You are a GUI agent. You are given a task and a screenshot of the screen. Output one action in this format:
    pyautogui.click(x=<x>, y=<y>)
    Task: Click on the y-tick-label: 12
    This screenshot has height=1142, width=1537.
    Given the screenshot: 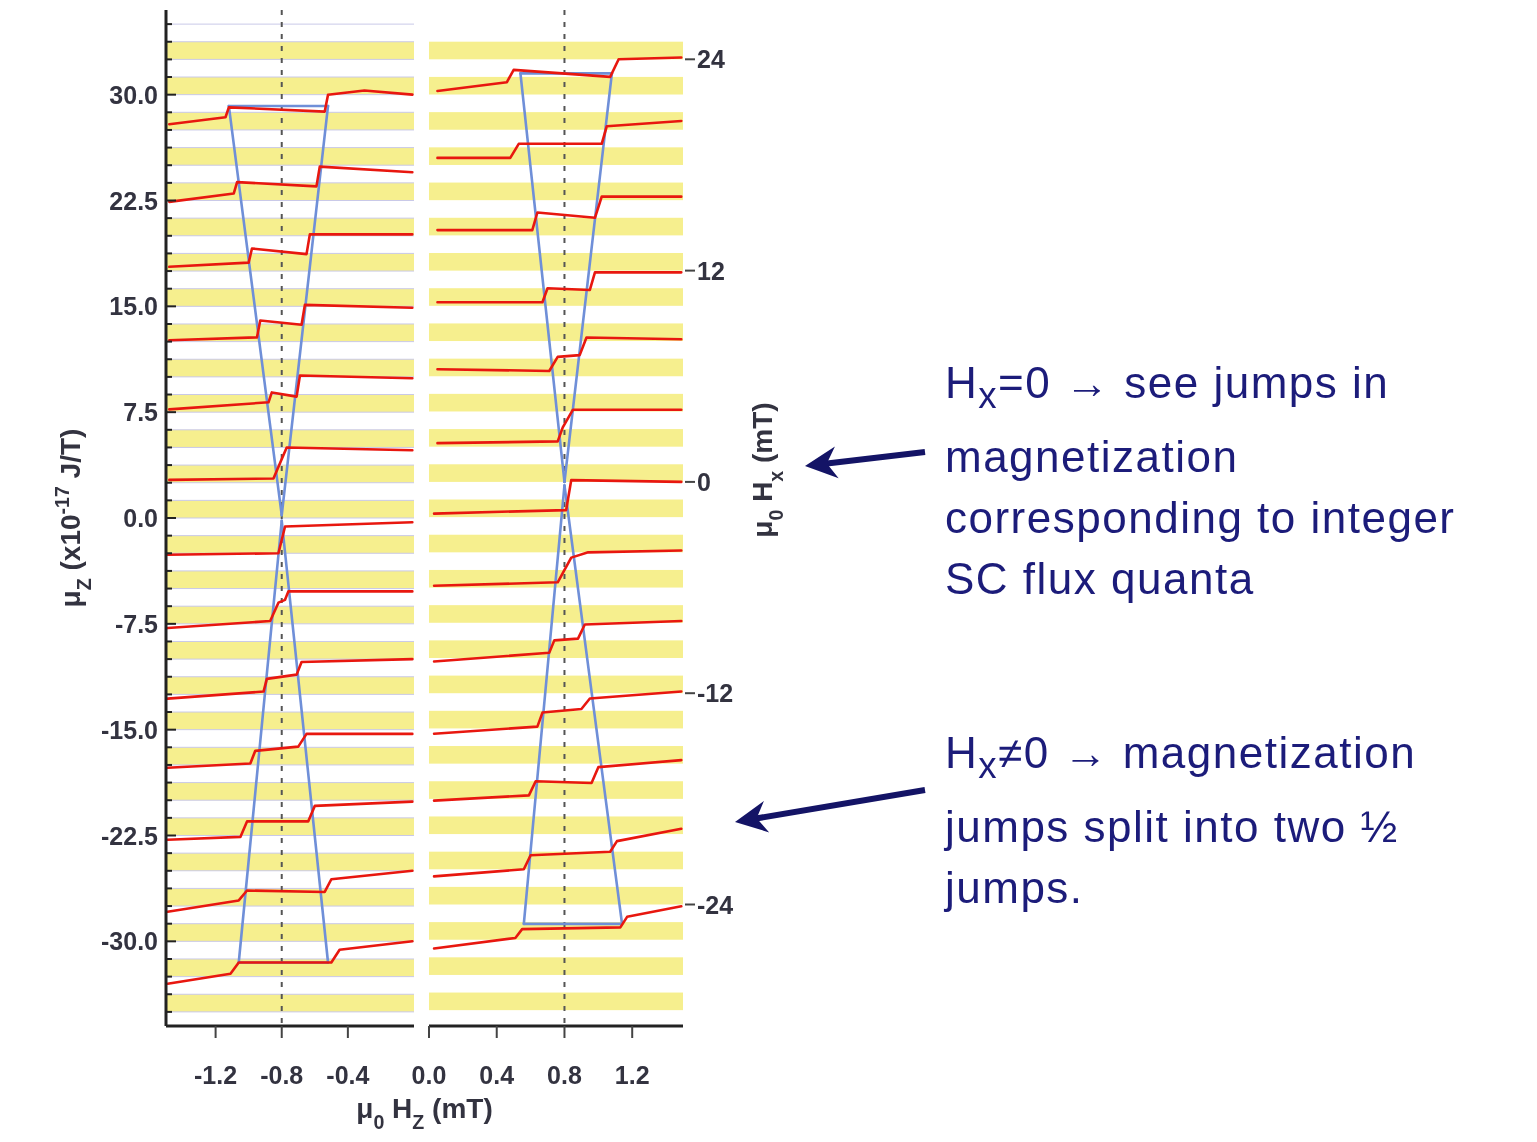 What is the action you would take?
    pyautogui.click(x=711, y=270)
    